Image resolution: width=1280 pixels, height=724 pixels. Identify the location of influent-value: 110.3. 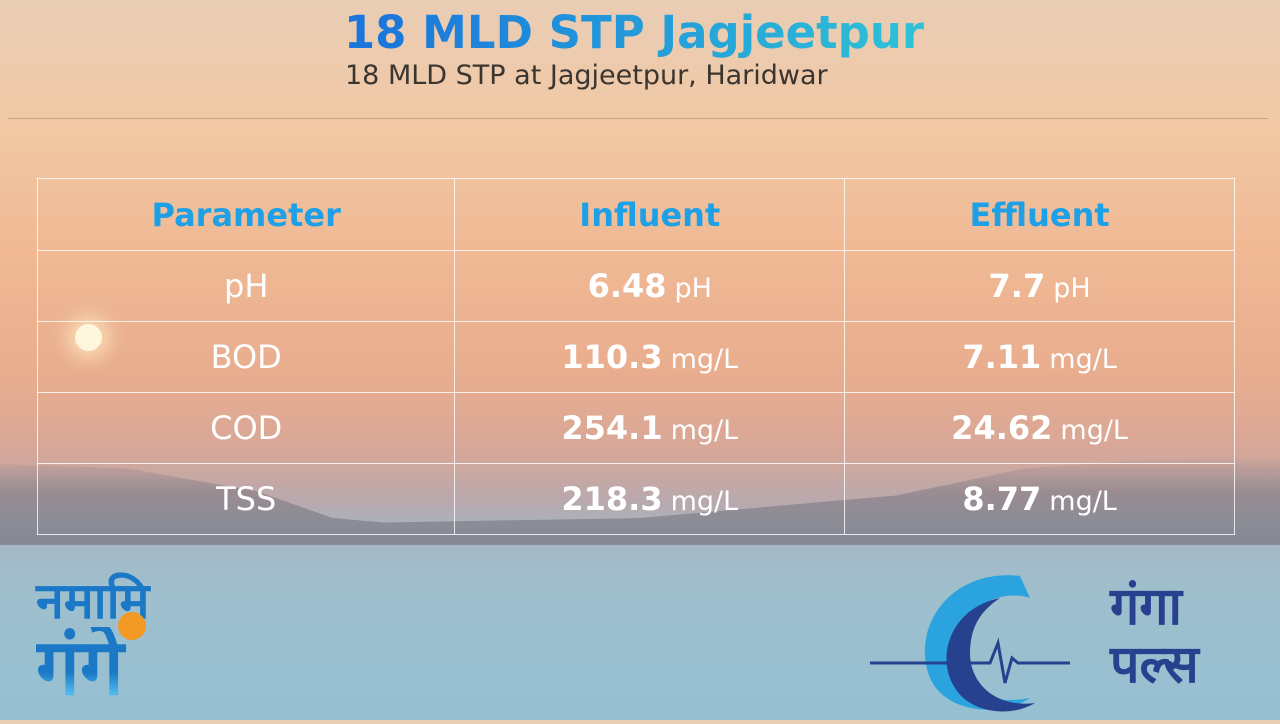
(612, 357).